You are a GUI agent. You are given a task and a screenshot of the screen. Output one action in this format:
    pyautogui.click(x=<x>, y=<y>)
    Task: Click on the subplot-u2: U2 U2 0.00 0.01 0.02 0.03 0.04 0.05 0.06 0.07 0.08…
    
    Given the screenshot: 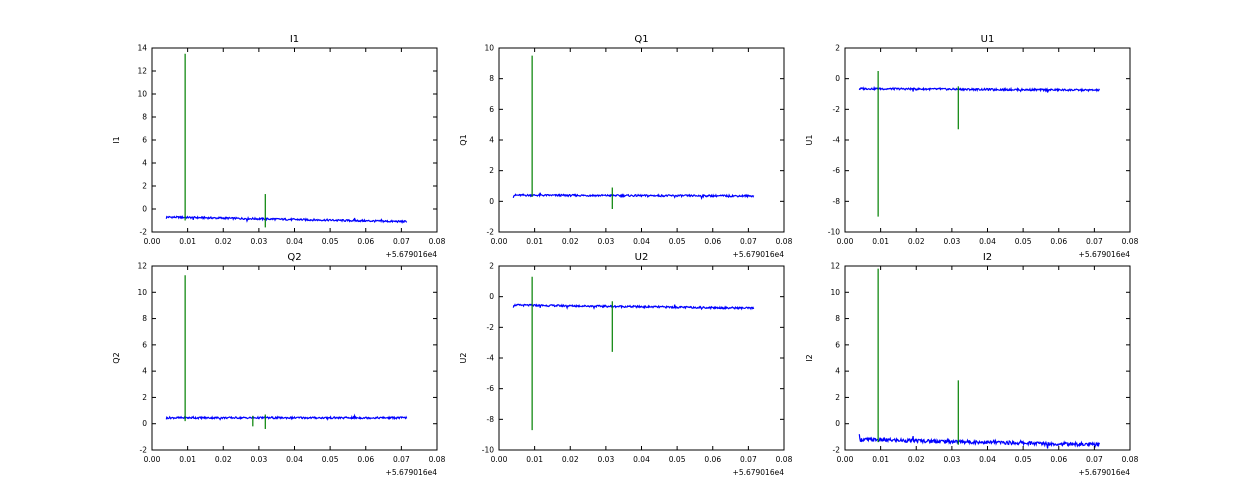 What is the action you would take?
    pyautogui.click(x=625, y=365)
    